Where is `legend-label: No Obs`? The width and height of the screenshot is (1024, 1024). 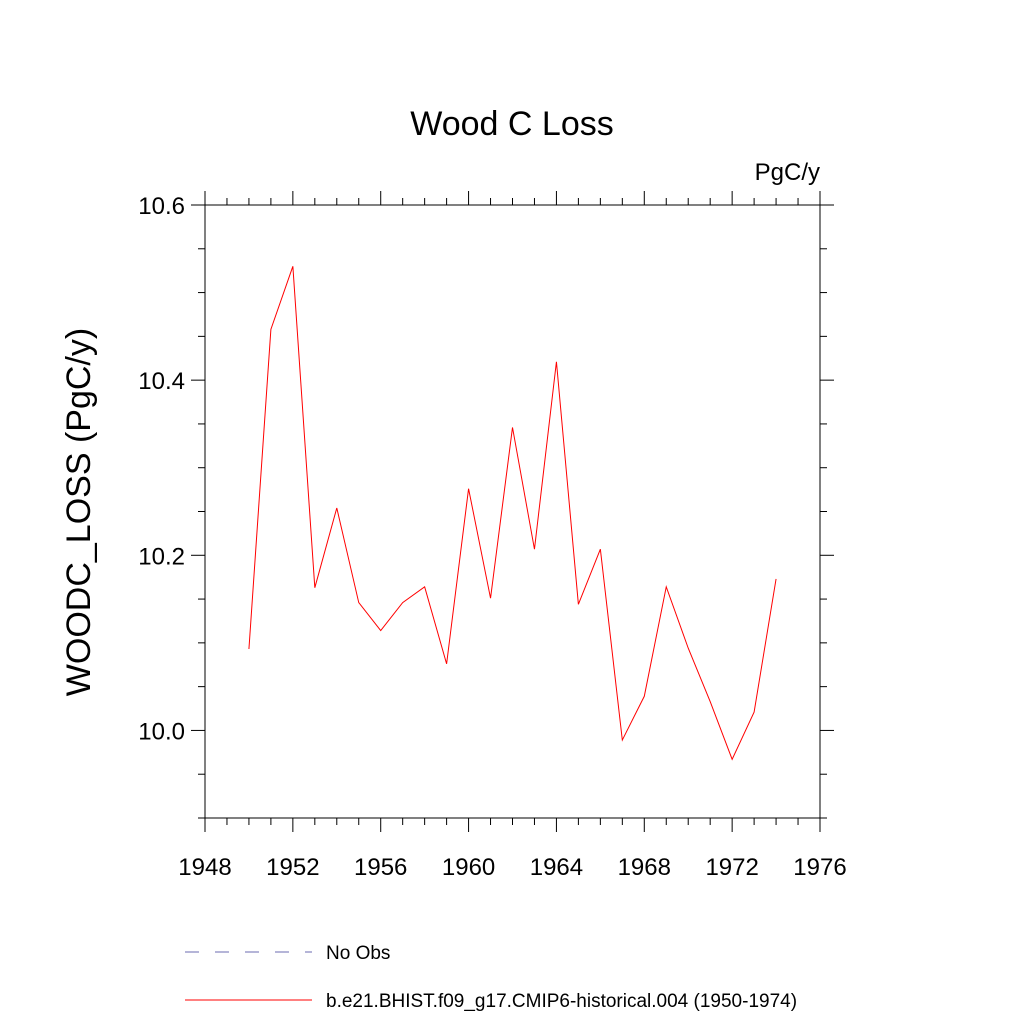
legend-label: No Obs is located at coordinates (358, 953).